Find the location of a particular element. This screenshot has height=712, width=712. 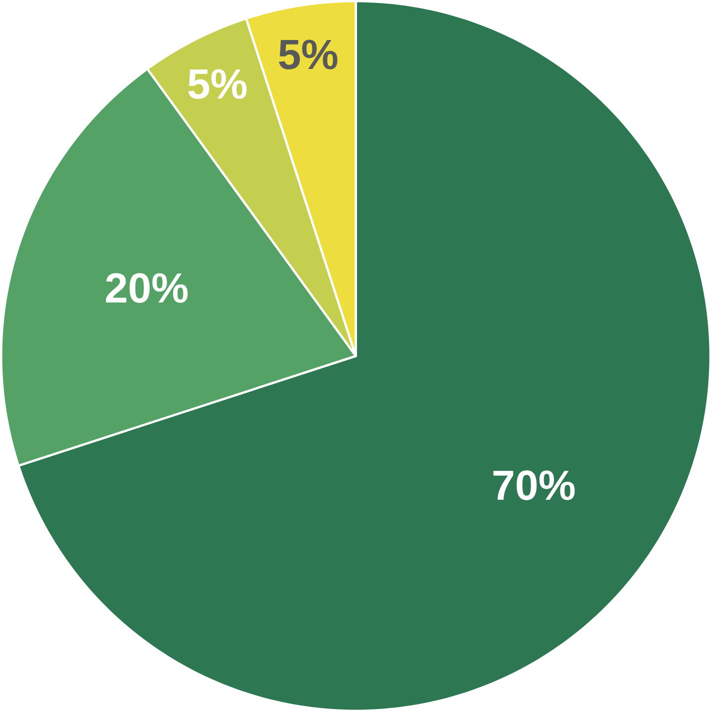

data-label: 20% is located at coordinates (147, 288).